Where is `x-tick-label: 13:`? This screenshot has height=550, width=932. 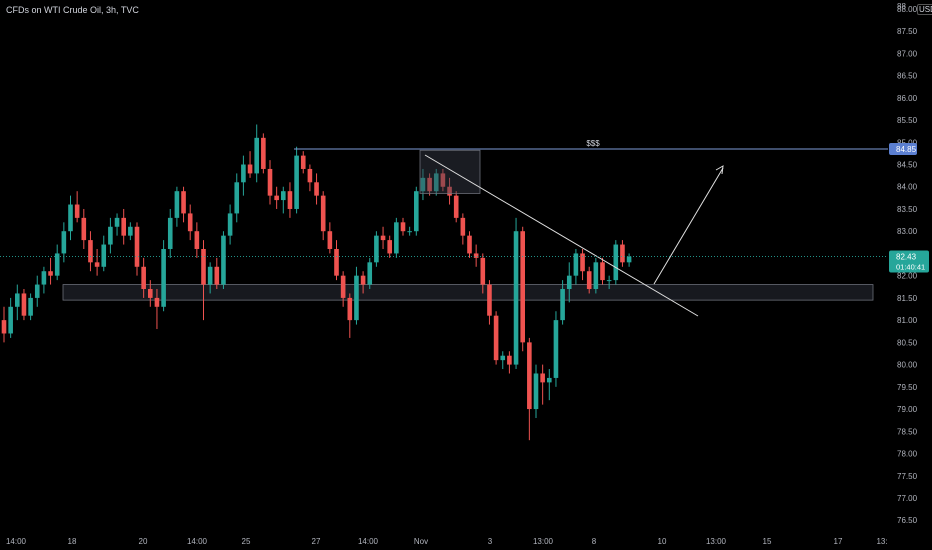 x-tick-label: 13: is located at coordinates (881, 541).